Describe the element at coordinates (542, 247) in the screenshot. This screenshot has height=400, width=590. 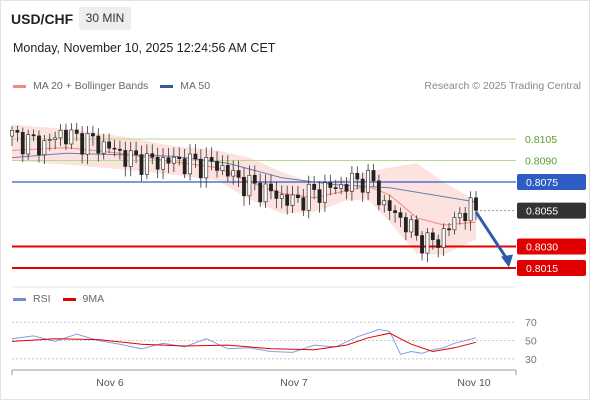
I see `level-label-0.8030: 0.8030` at that location.